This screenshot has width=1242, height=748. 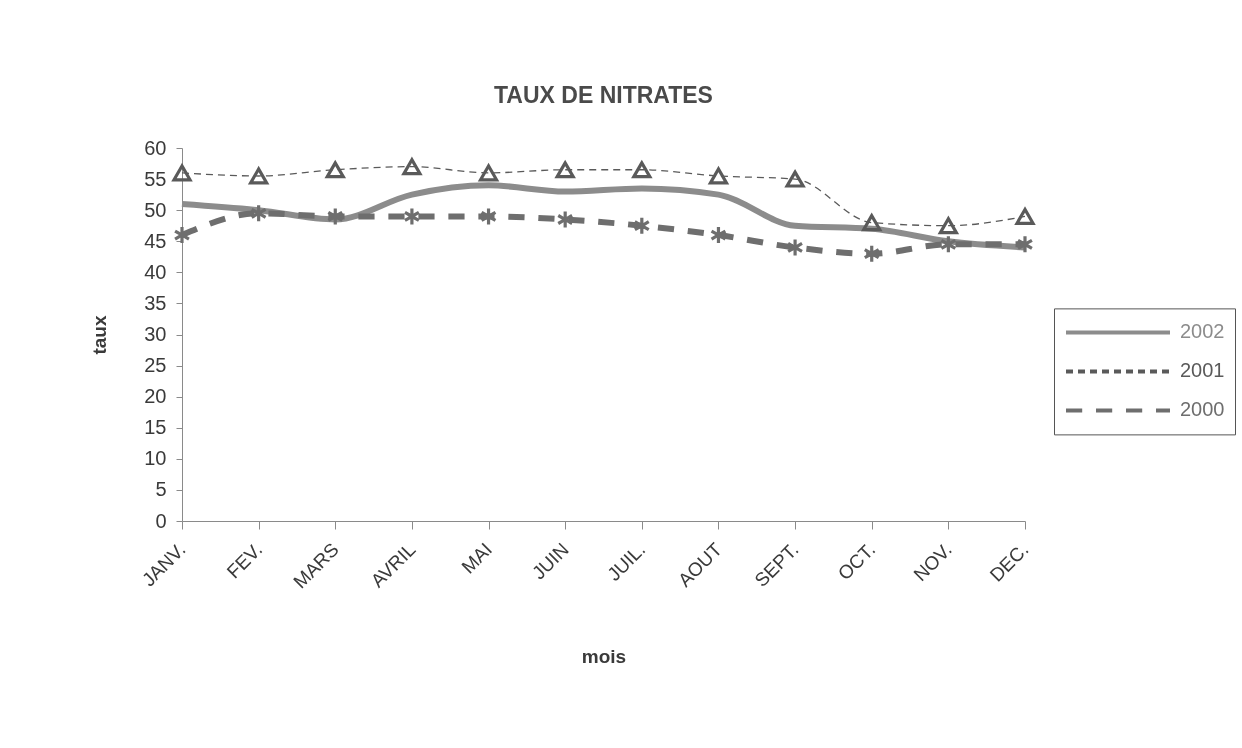 What do you see at coordinates (161, 520) in the screenshot?
I see `y-tick-label: 0` at bounding box center [161, 520].